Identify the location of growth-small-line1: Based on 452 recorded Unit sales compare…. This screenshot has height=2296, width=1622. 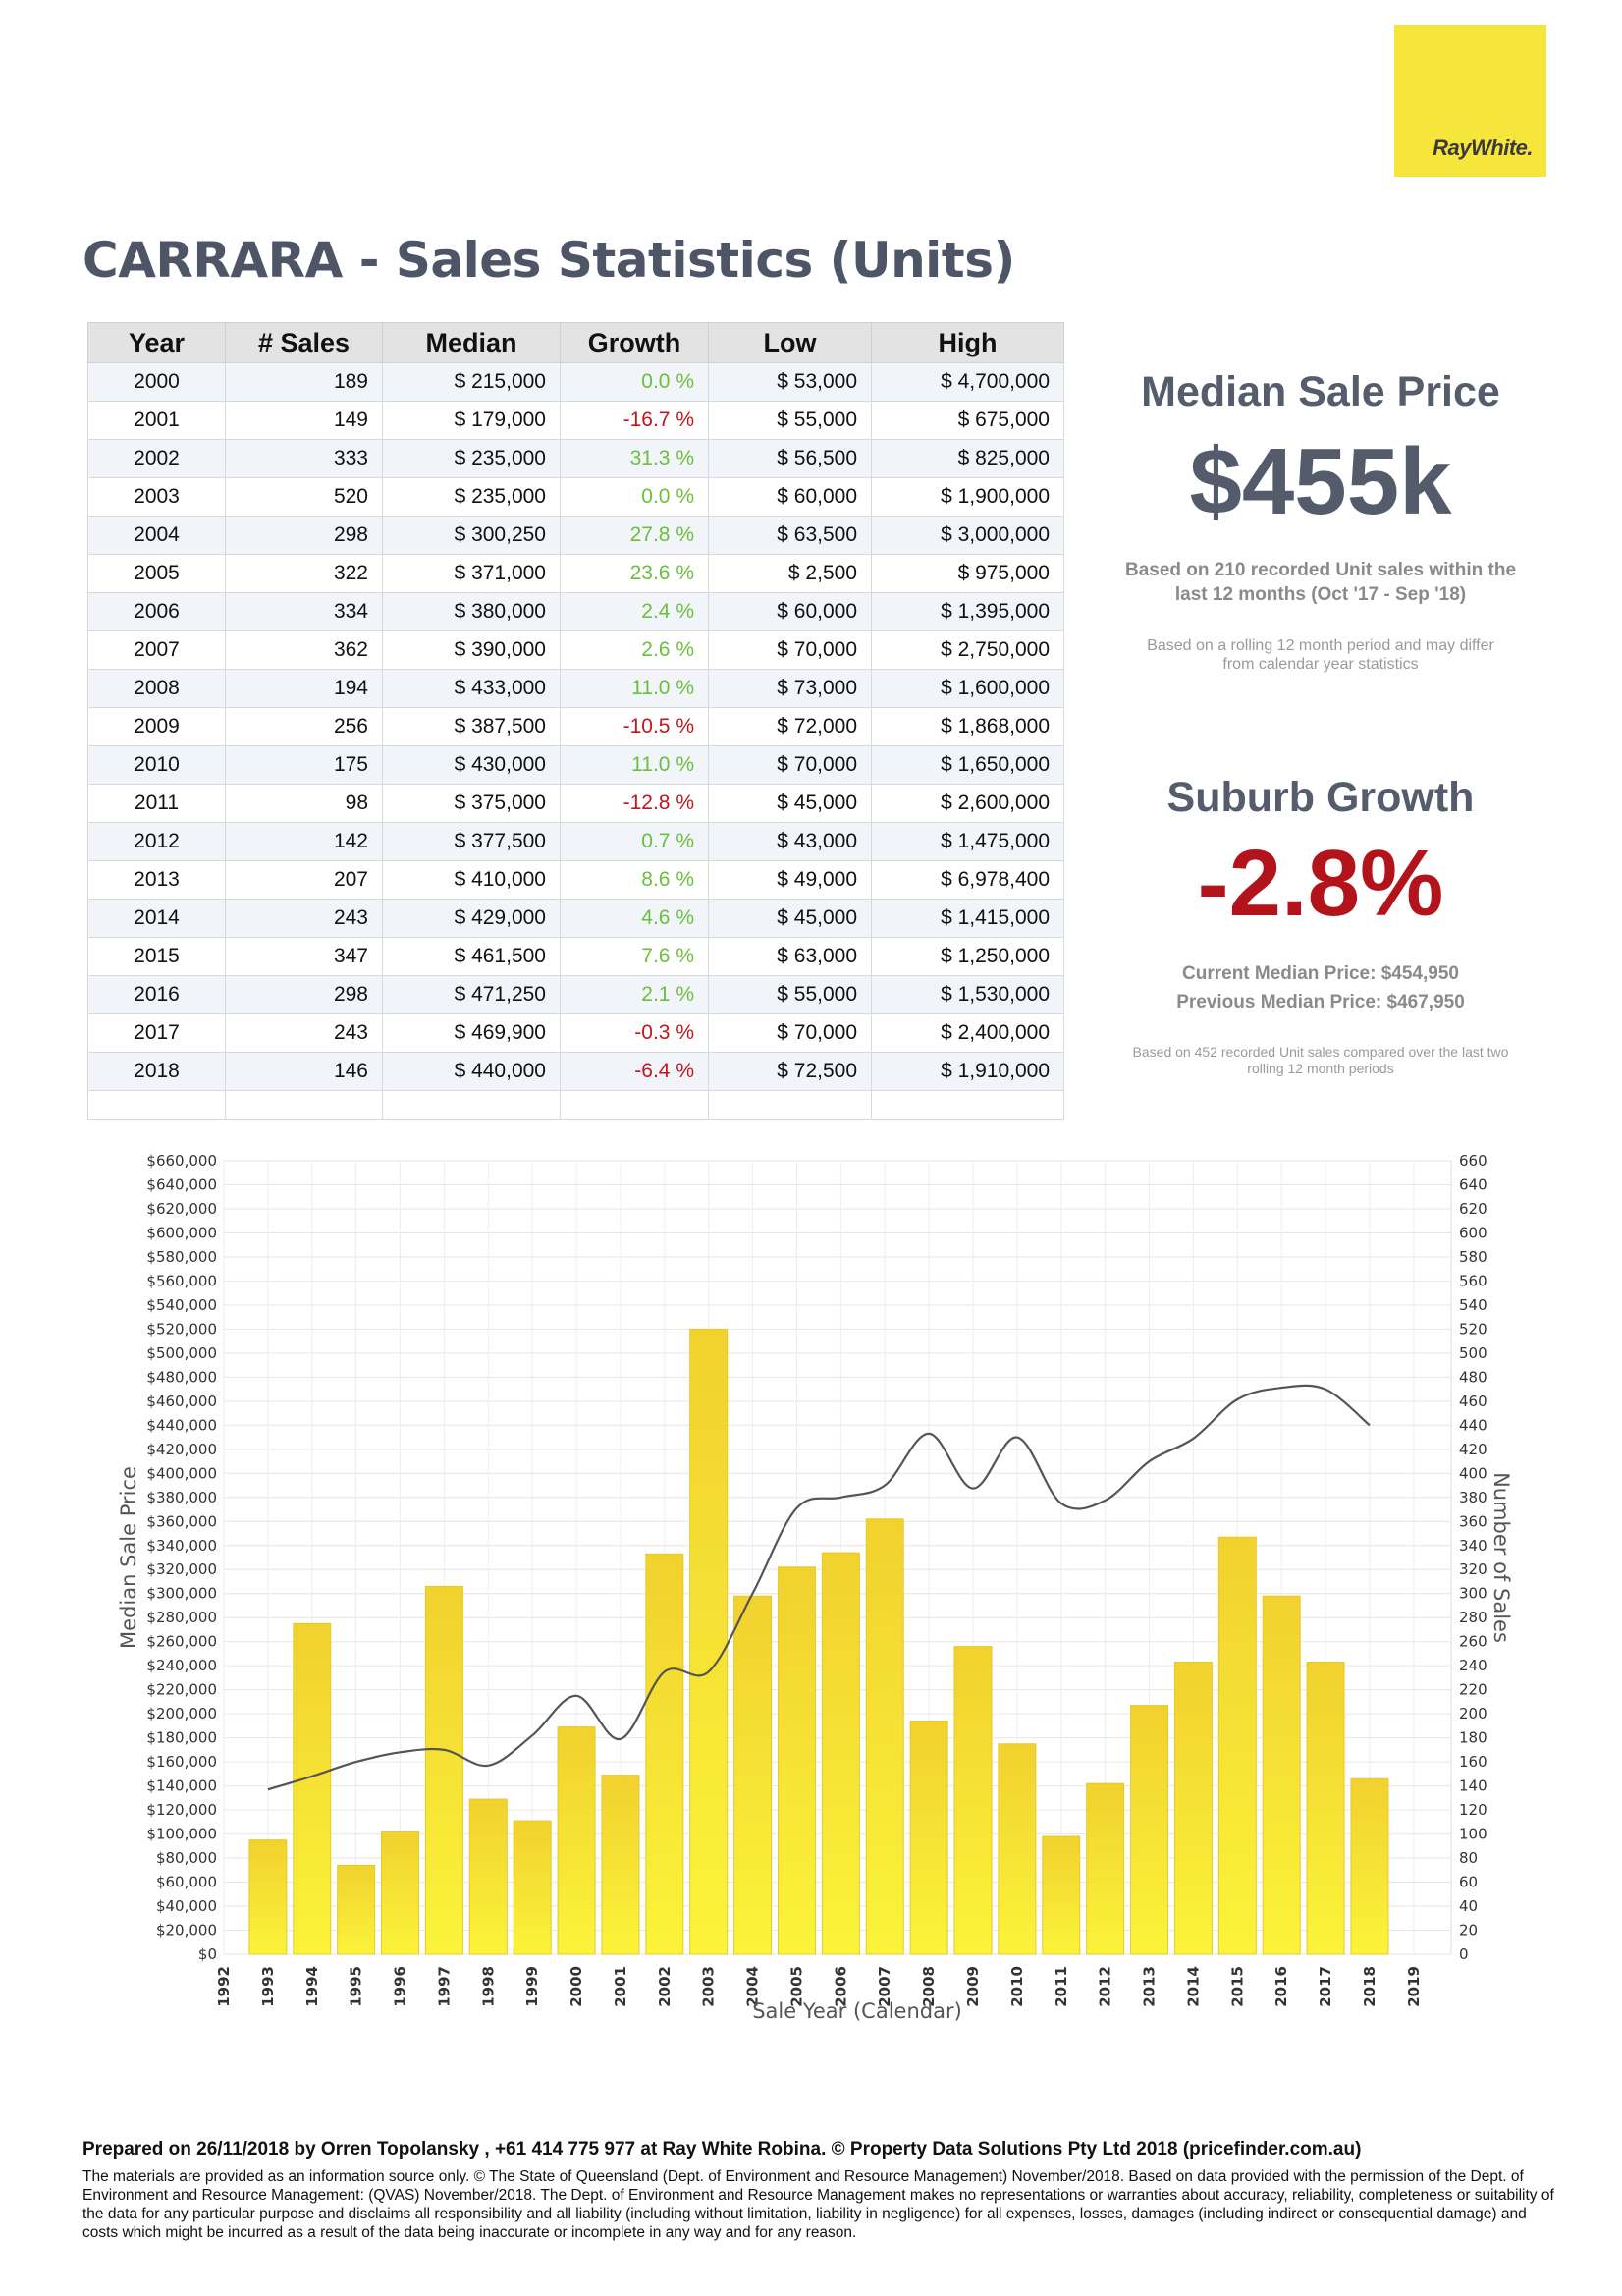
(1320, 1052).